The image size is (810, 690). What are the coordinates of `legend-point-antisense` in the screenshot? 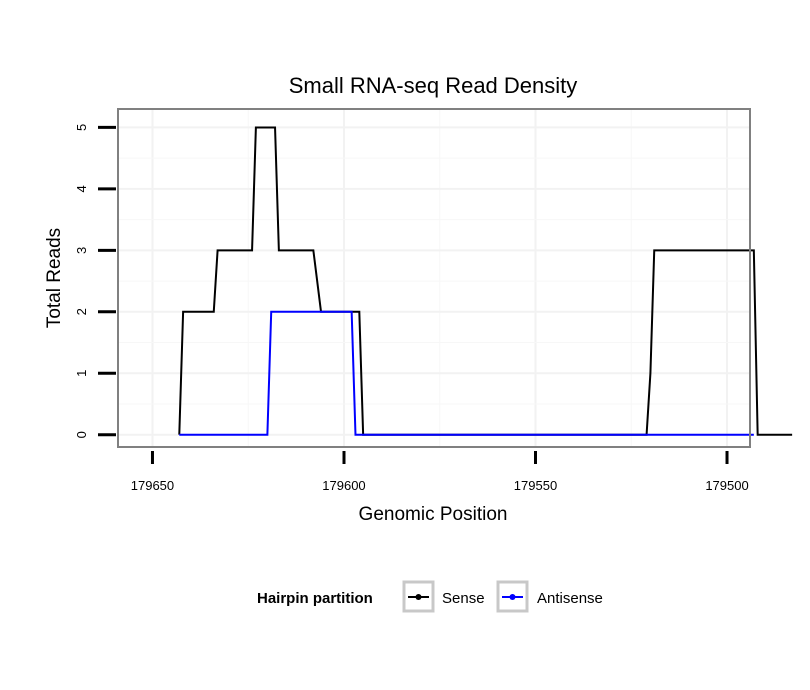 It's located at (512, 597).